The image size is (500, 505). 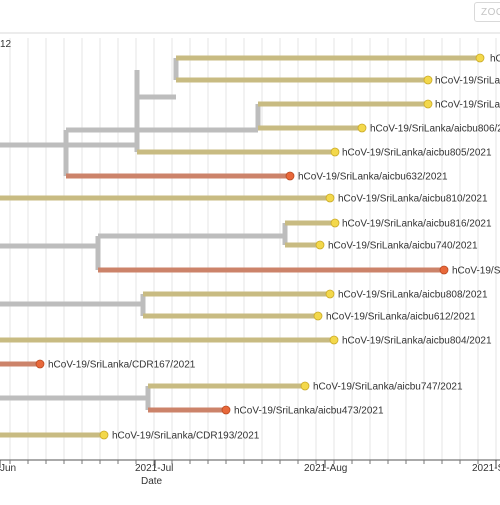 What do you see at coordinates (435, 129) in the screenshot?
I see `tip-label: hCoV-19/SriLanka/aicbu806/2021` at bounding box center [435, 129].